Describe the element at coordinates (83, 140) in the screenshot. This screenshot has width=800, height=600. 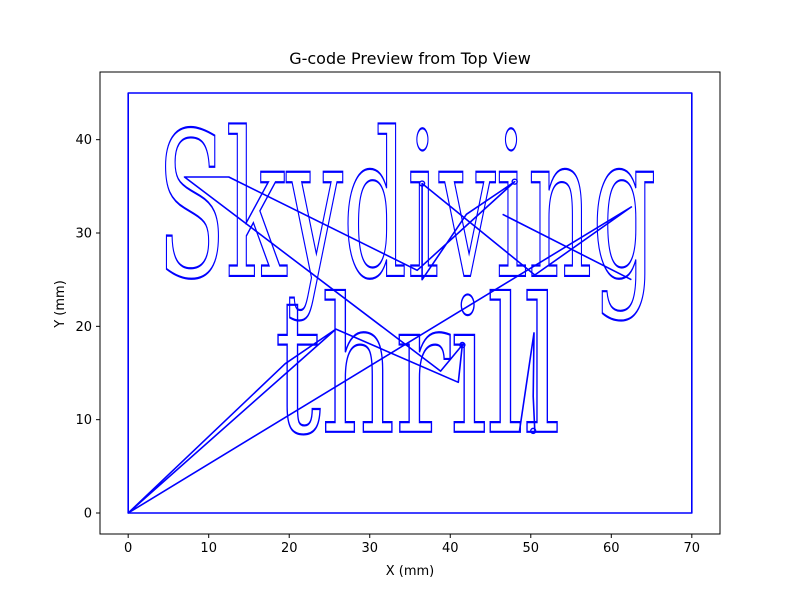
I see `y-tick-label: 40` at that location.